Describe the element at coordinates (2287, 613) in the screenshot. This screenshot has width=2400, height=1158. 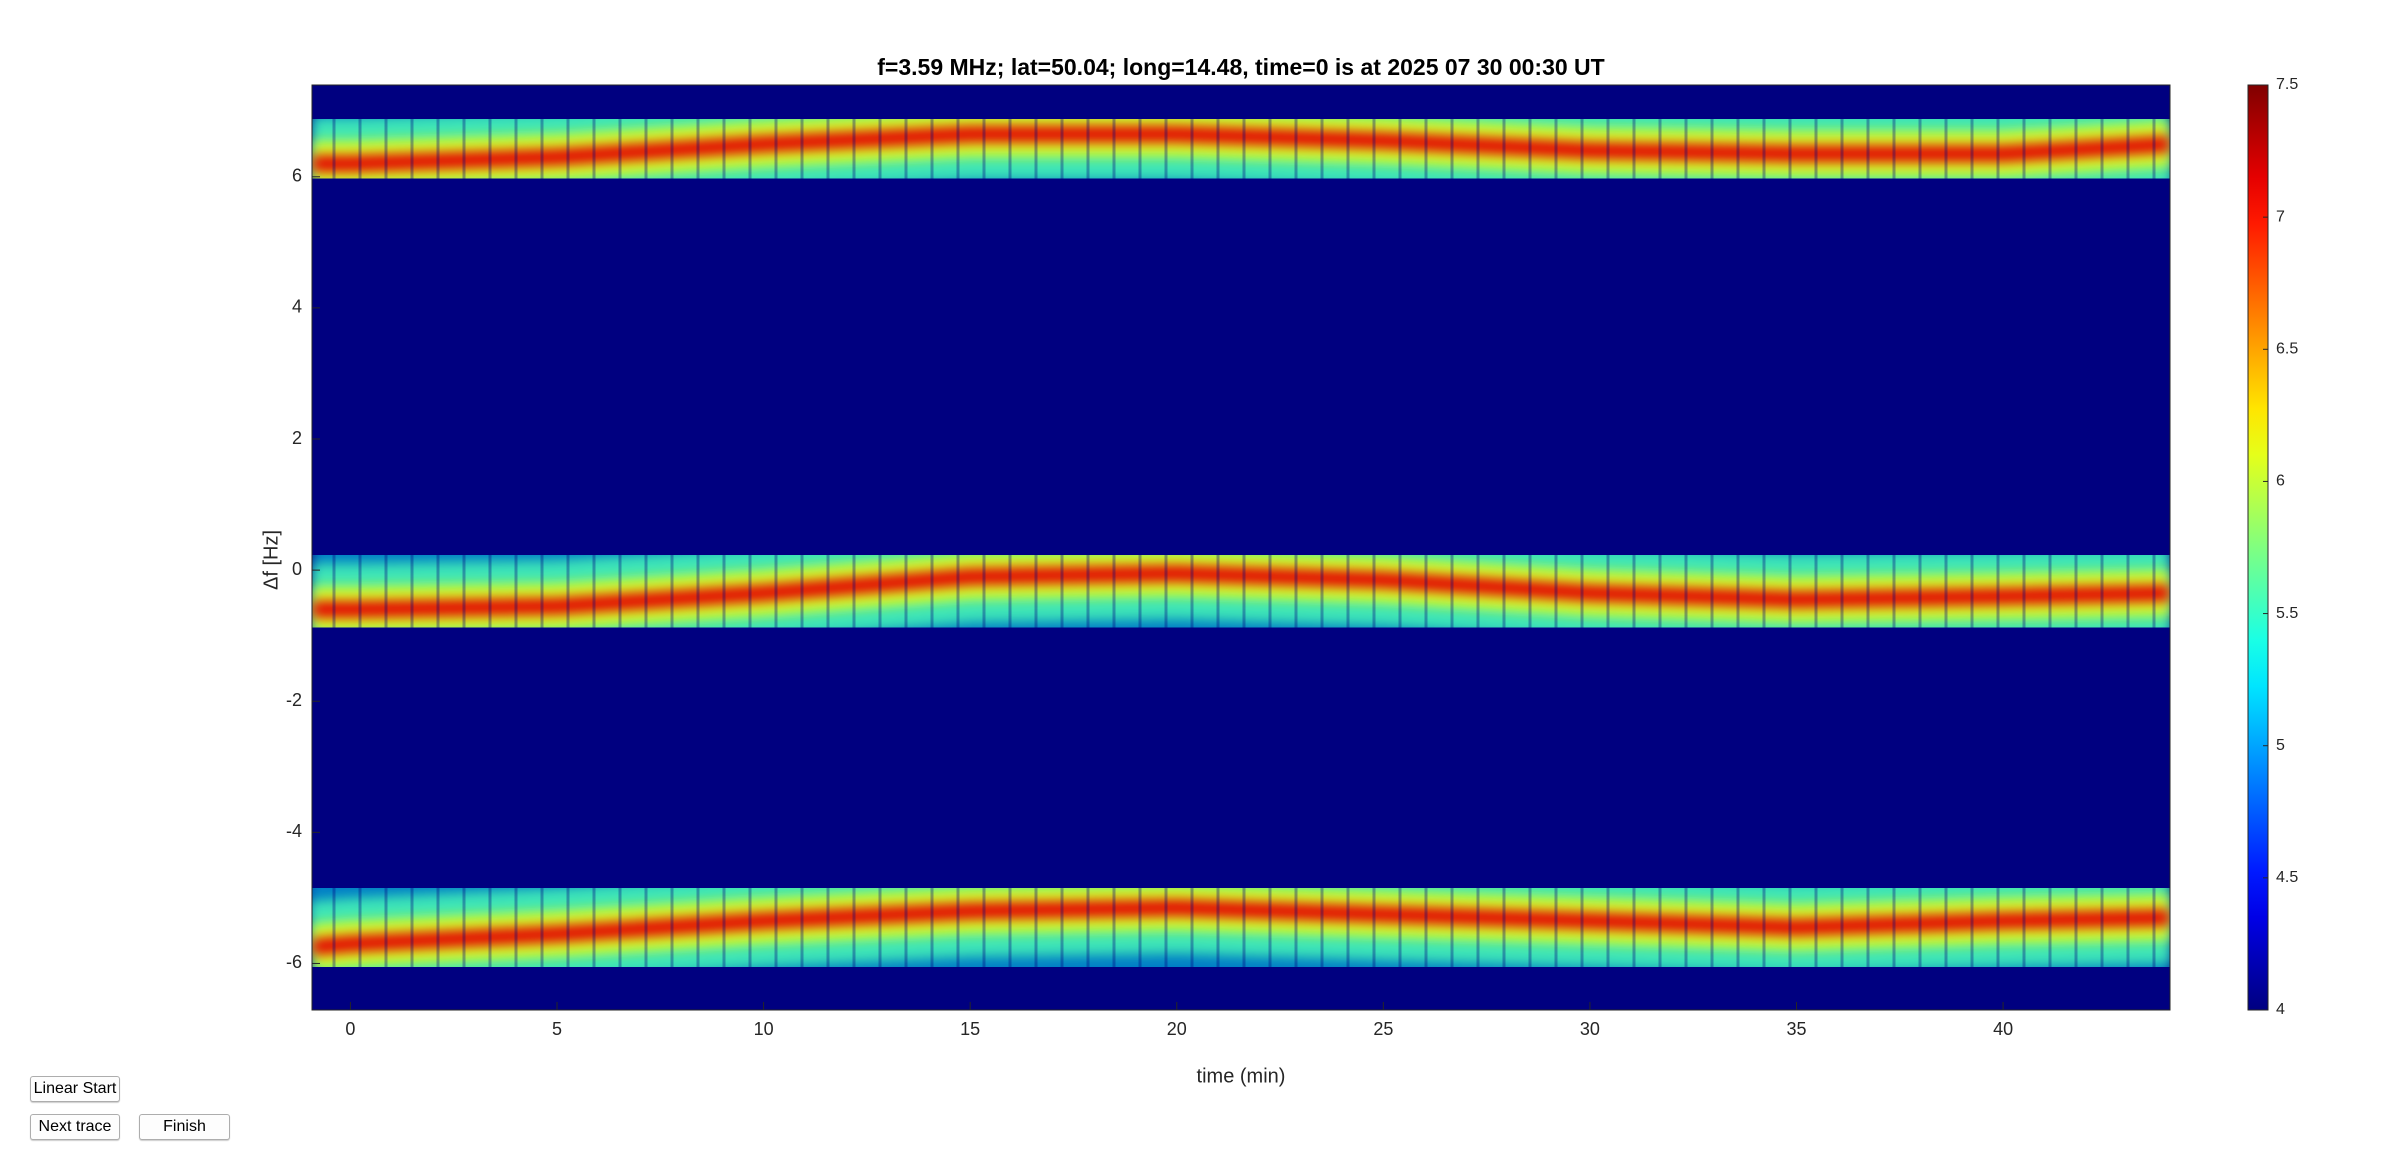
I see `colorbar-tick-label: 5.5` at that location.